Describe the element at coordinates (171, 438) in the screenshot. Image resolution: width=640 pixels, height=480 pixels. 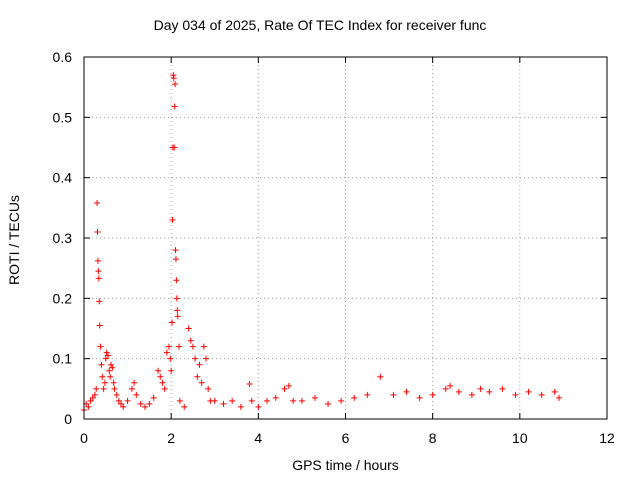
I see `x-tick-label: 2` at that location.